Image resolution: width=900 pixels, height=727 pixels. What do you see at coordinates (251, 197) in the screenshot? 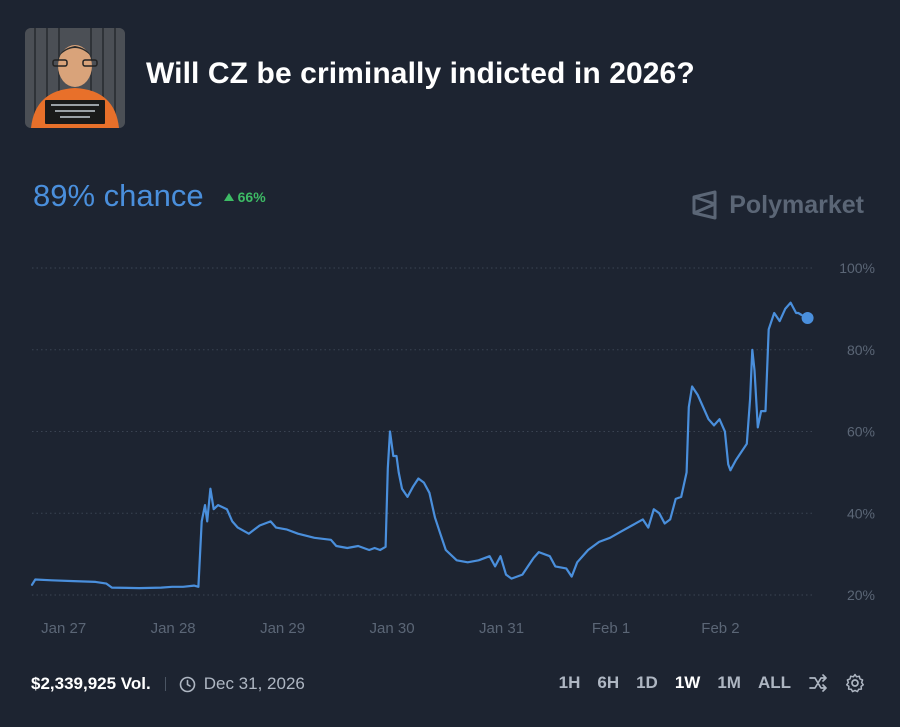
I see `chance-delta-value: 66%` at bounding box center [251, 197].